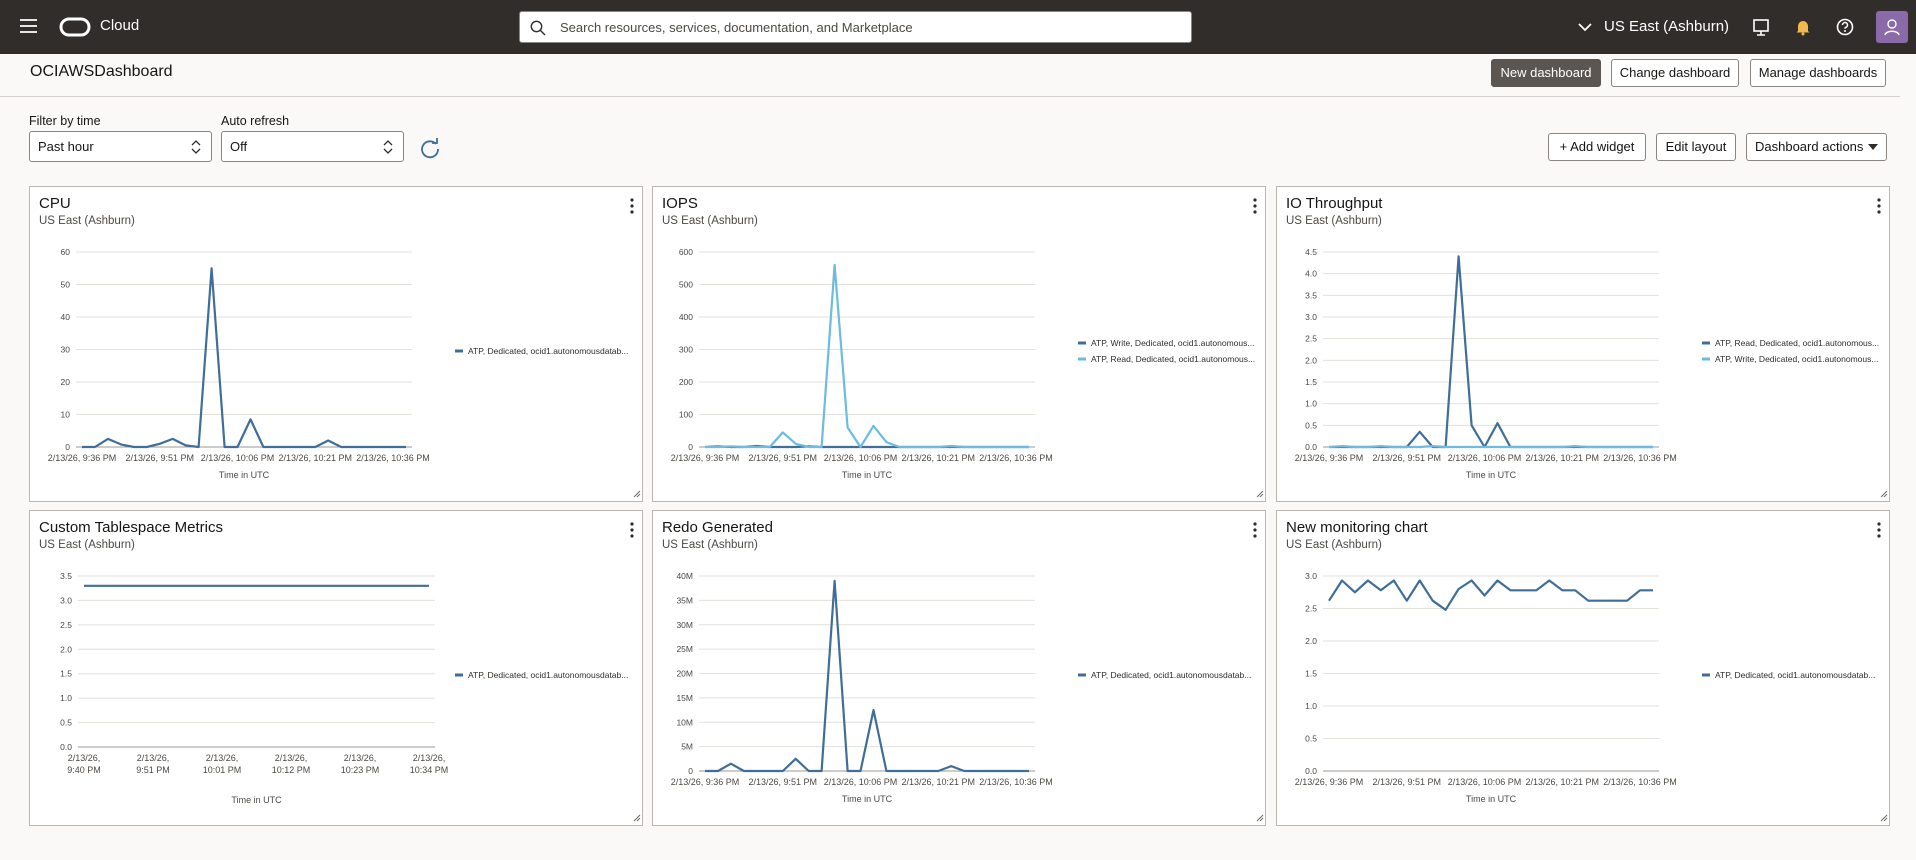 Image resolution: width=1916 pixels, height=860 pixels. What do you see at coordinates (66, 674) in the screenshot?
I see `y-tick-label: 1.5` at bounding box center [66, 674].